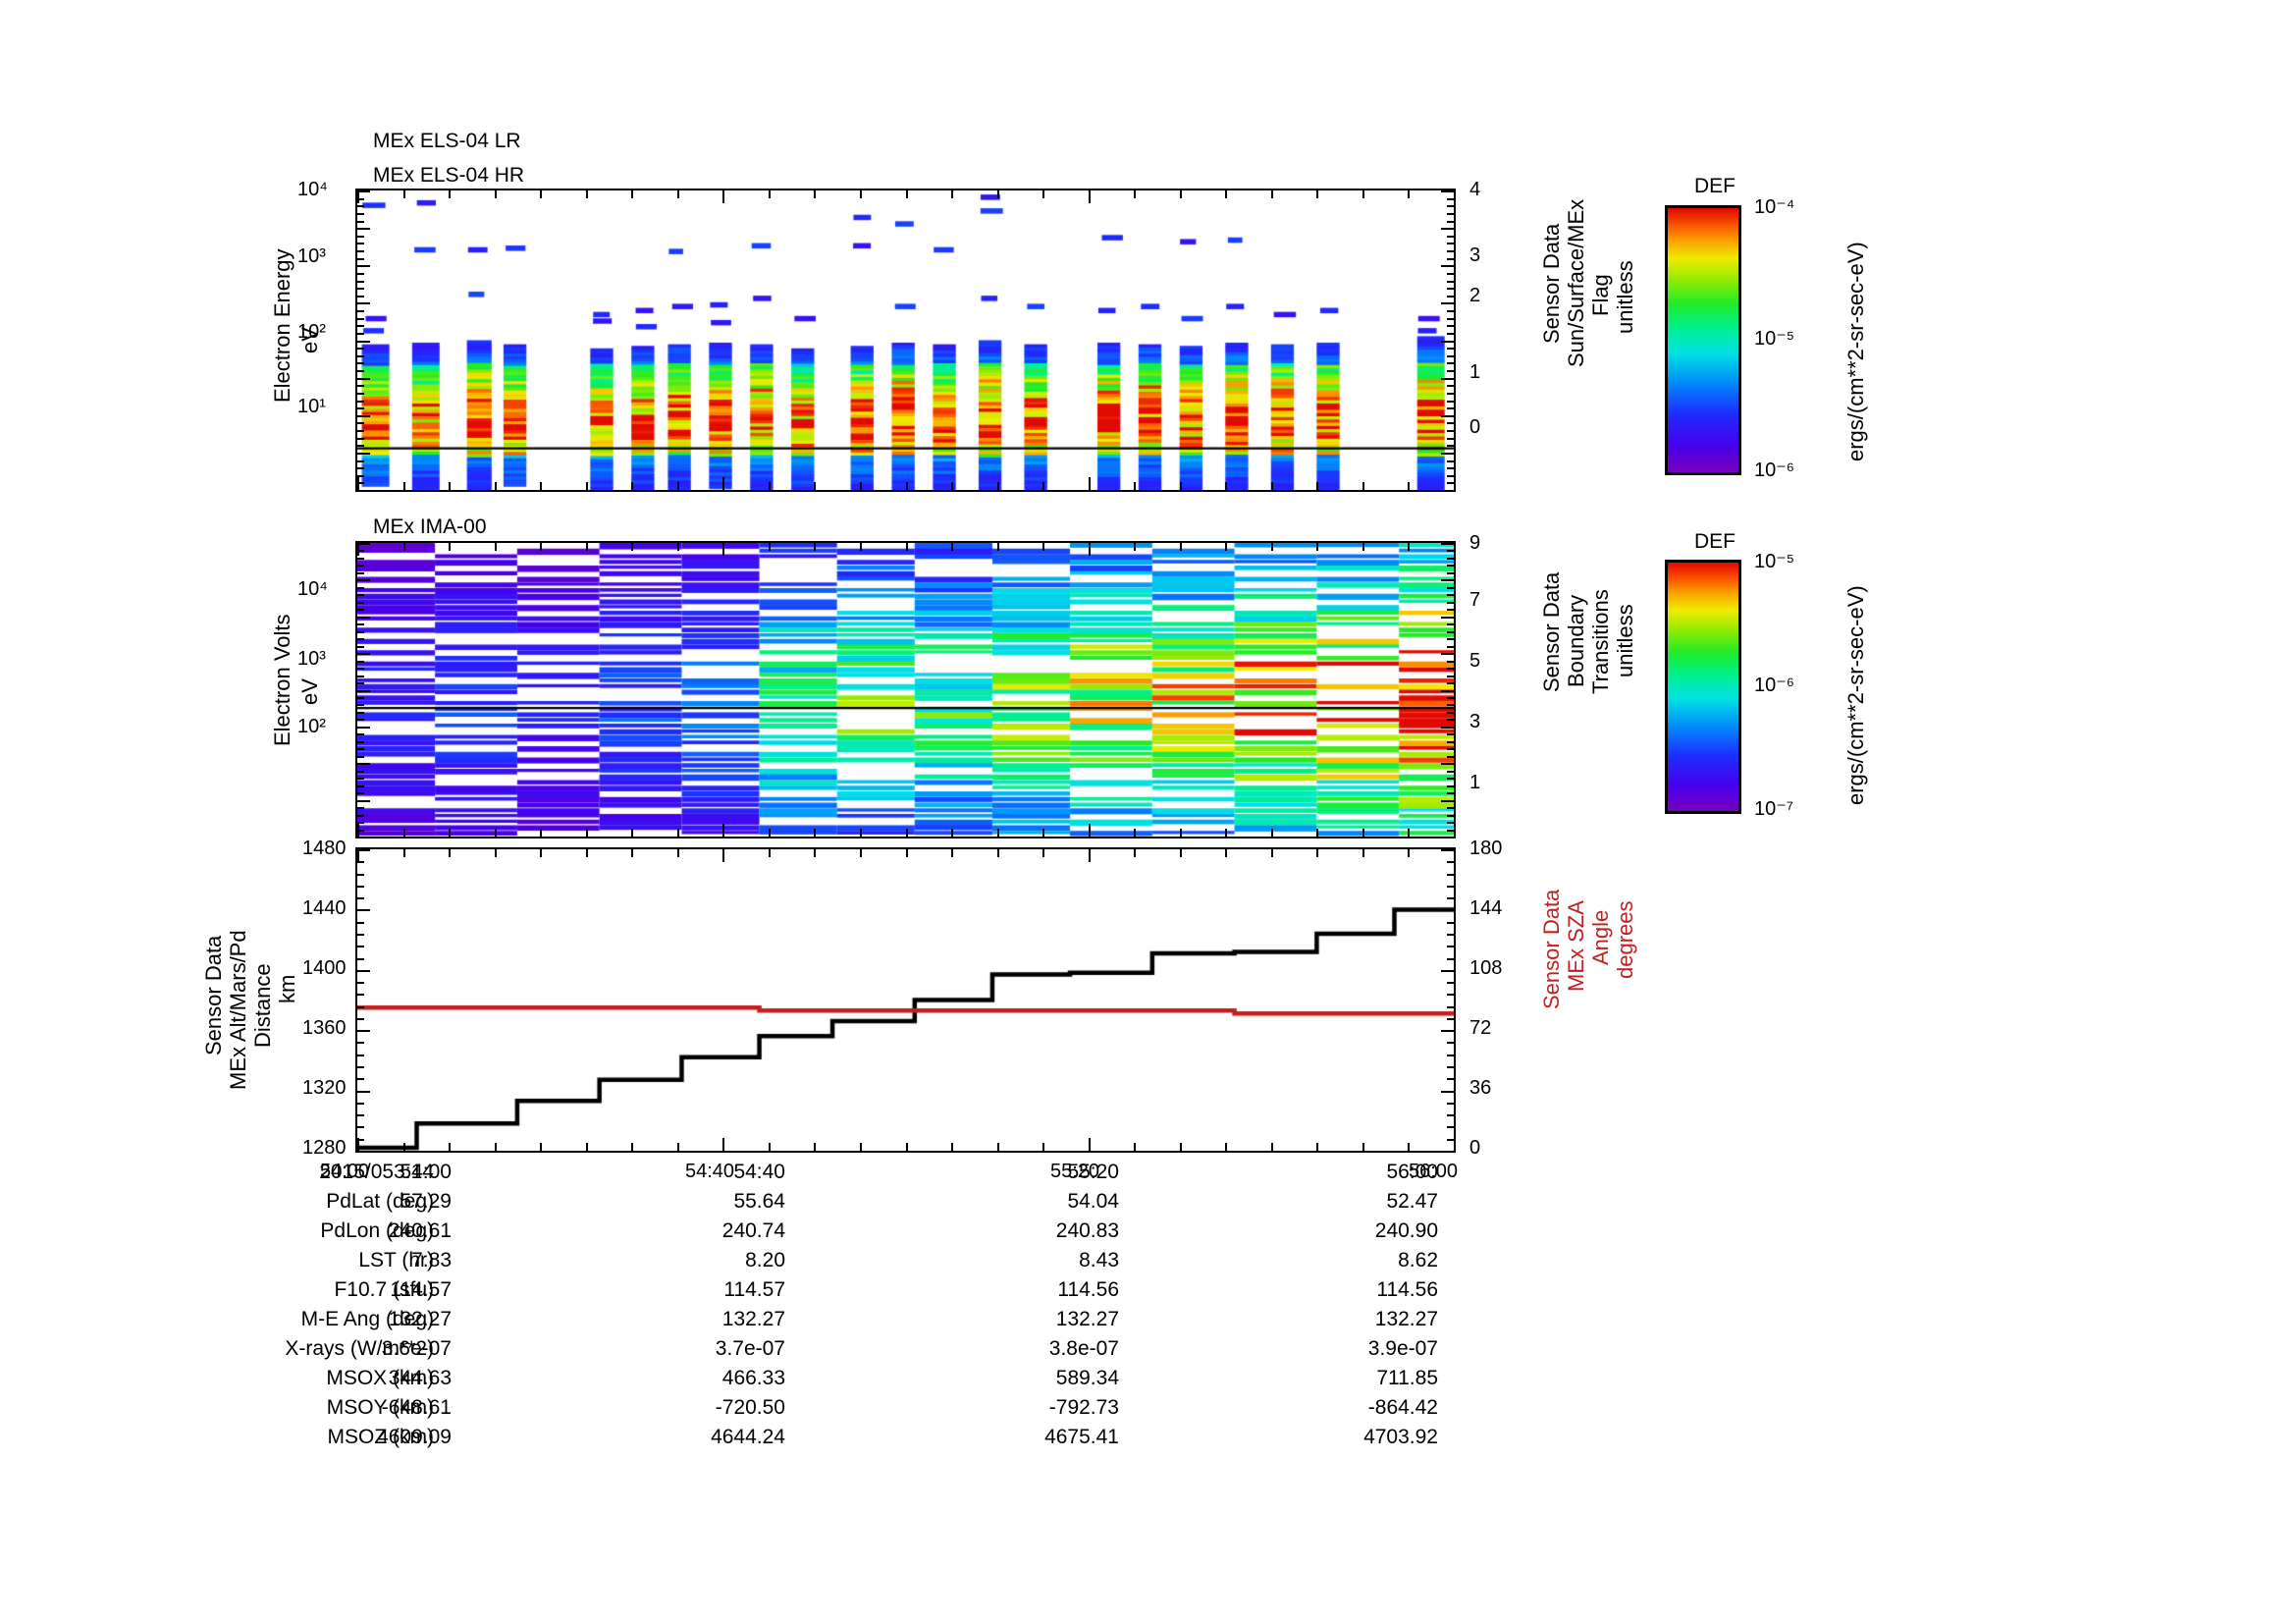  Describe the element at coordinates (312, 189) in the screenshot. I see `panel1-ytick-0: 10⁴` at that location.